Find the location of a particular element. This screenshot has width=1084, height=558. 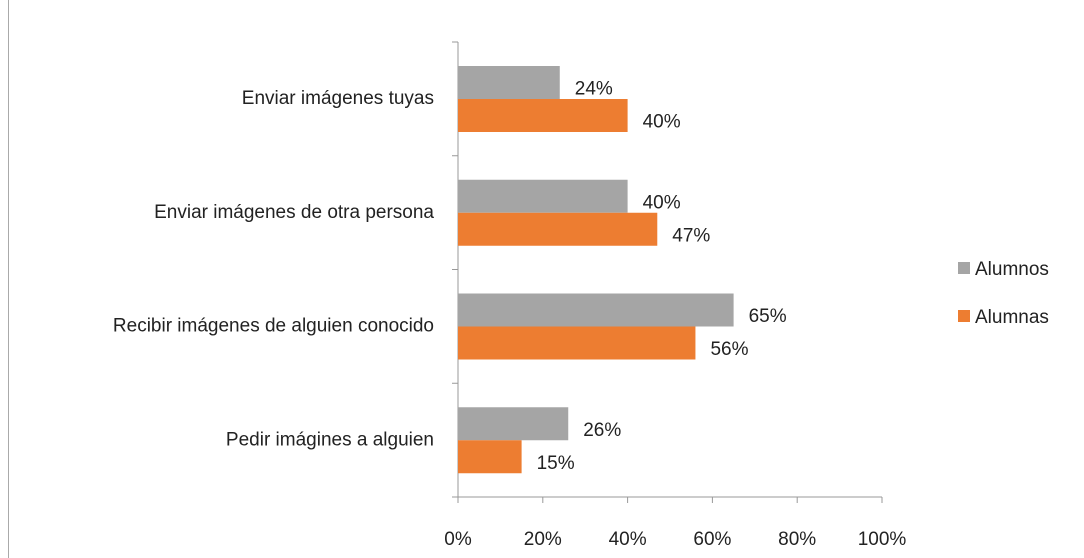

x-tick-label: 20% is located at coordinates (543, 539).